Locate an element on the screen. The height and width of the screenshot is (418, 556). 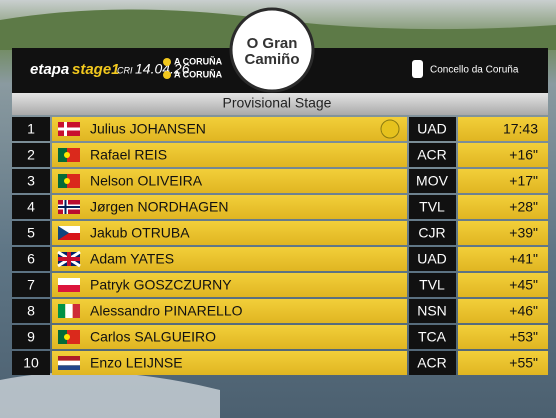
team: NSN is located at coordinates (432, 311).